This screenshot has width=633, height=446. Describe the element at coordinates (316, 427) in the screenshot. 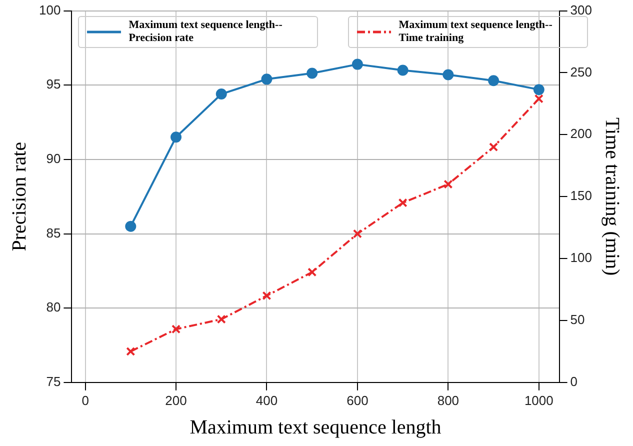

I see `x-axis-title: Maximum text sequence length` at that location.